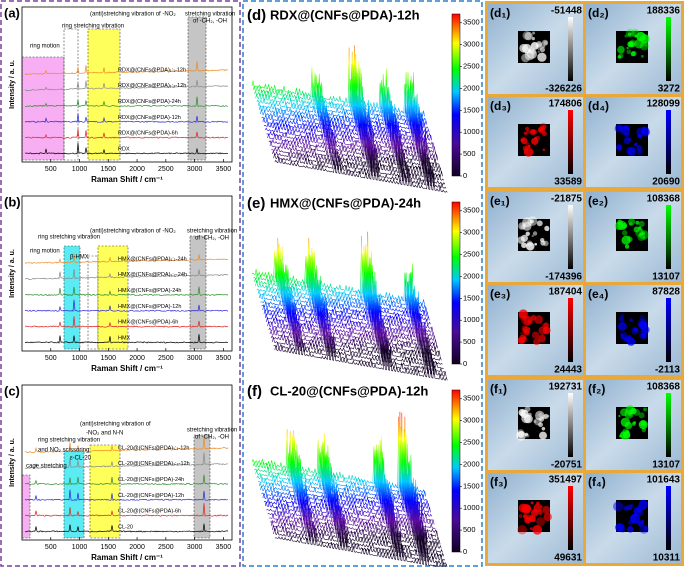 The image size is (685, 567). What do you see at coordinates (500, 13) in the screenshot?
I see `tile-label: (d₁)` at bounding box center [500, 13].